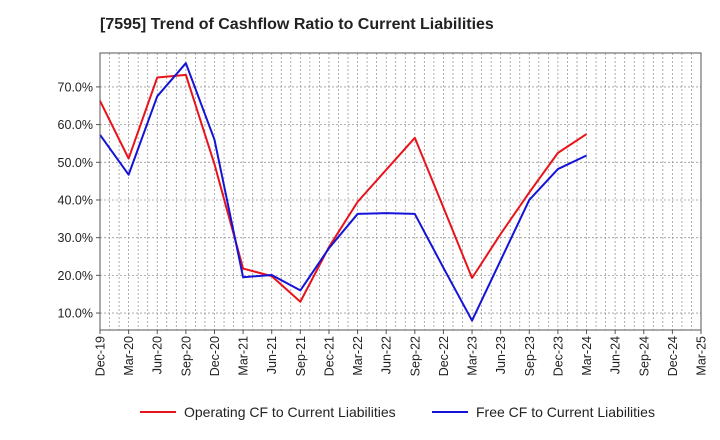 Image resolution: width=720 pixels, height=440 pixels. I want to click on x-tick-label: Sep-22, so click(415, 356).